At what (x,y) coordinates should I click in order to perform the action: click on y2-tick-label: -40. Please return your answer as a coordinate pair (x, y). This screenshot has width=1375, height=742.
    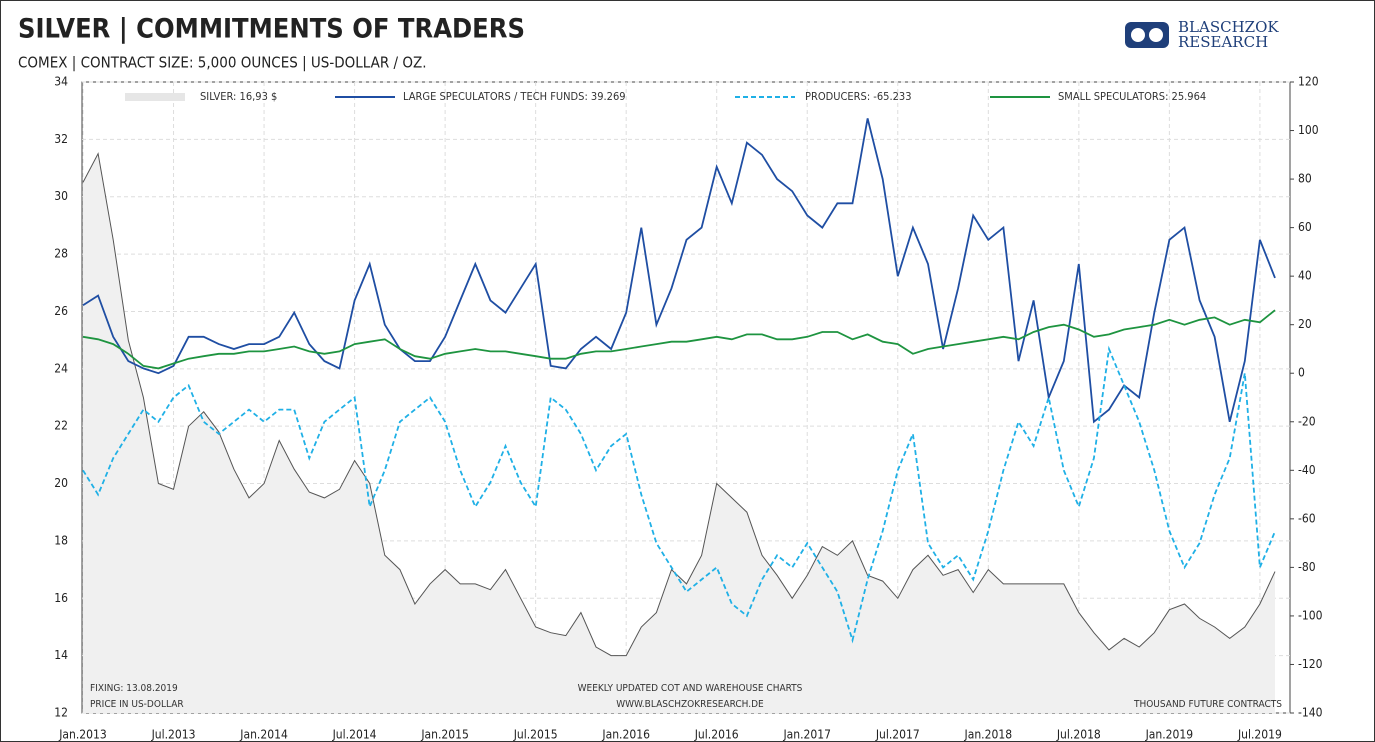
    Looking at the image, I should click on (1307, 470).